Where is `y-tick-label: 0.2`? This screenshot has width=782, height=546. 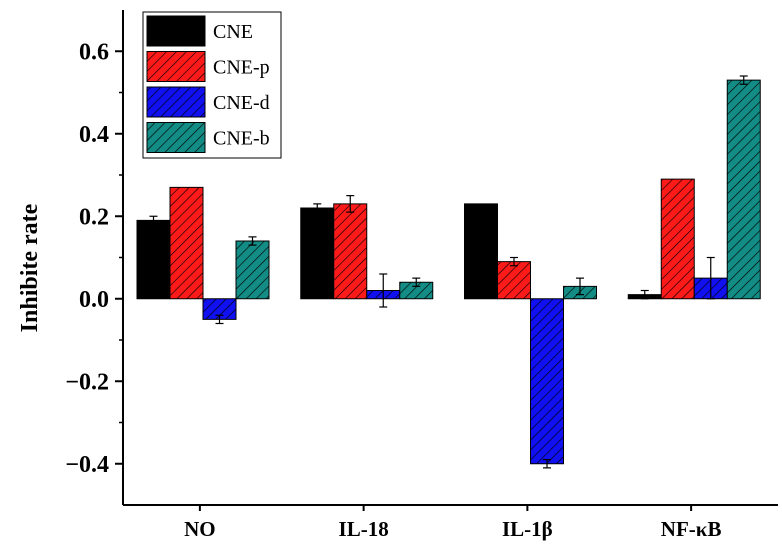 y-tick-label: 0.2 is located at coordinates (94, 217).